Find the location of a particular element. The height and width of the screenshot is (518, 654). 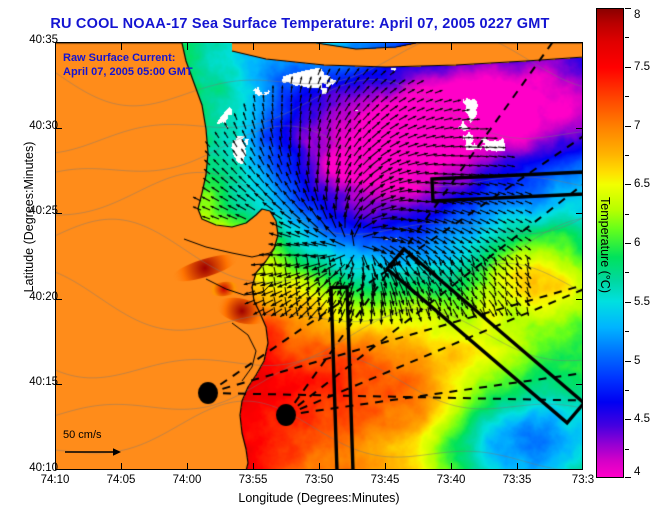

x-axis-tick-label: 73:3 is located at coordinates (583, 480).